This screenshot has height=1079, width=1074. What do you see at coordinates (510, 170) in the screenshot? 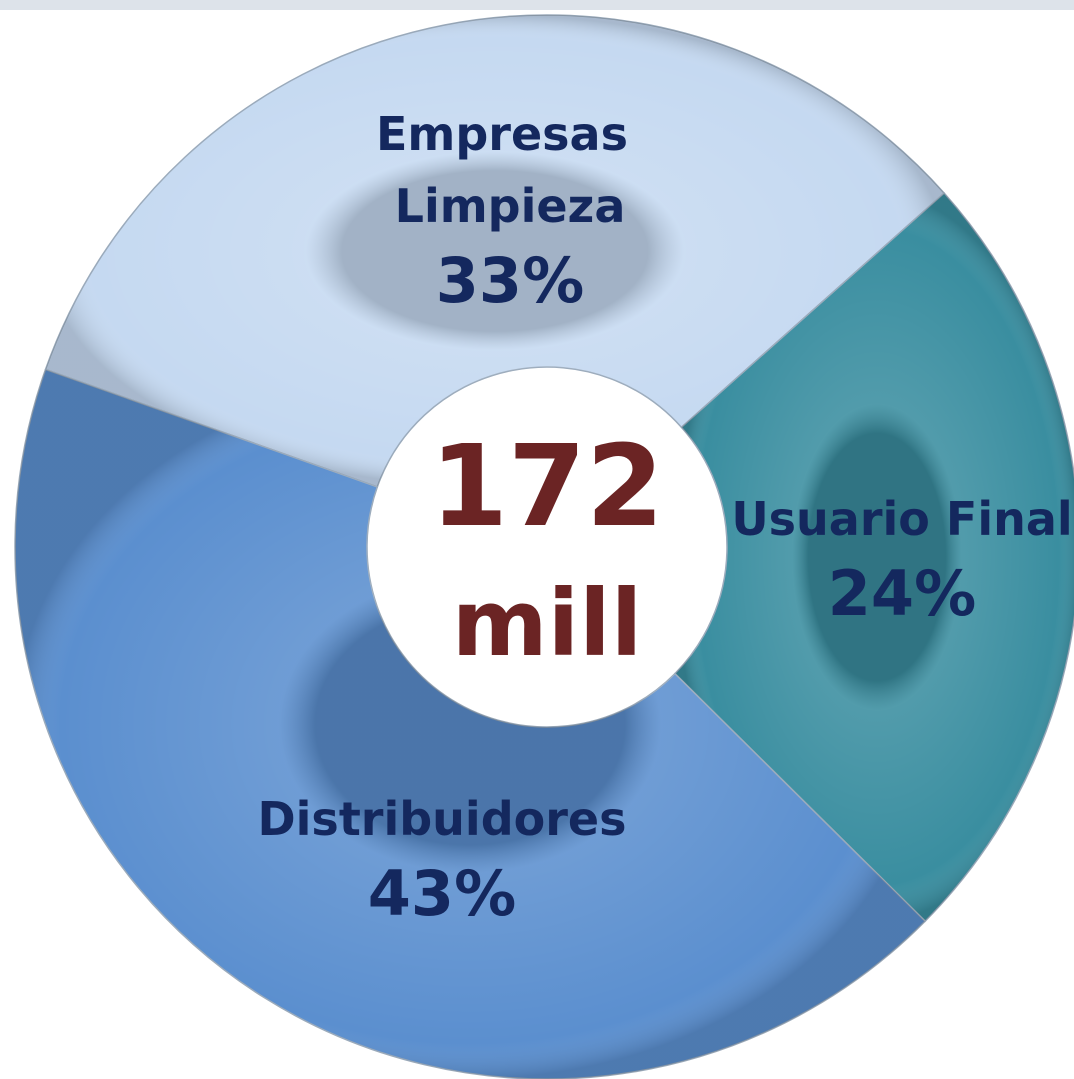
I see `category-label: Empresas Limpieza` at bounding box center [510, 170].